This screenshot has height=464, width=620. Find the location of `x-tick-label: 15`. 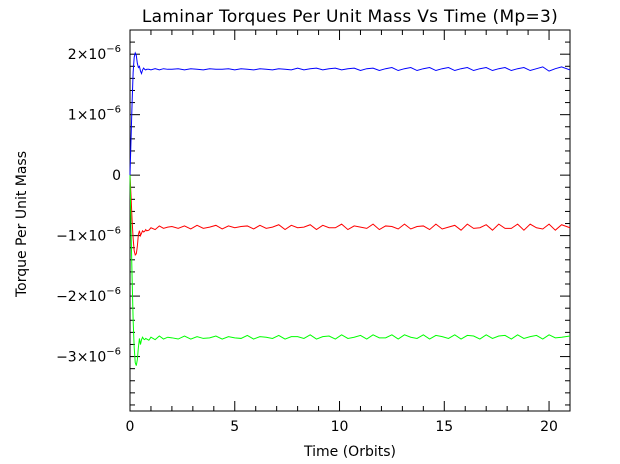

x-tick-label: 15 is located at coordinates (444, 427).